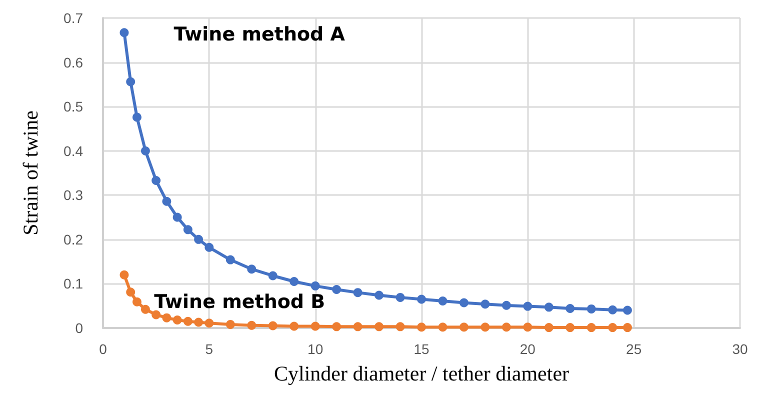  Describe the element at coordinates (103, 349) in the screenshot. I see `x-tick-label: 0` at that location.